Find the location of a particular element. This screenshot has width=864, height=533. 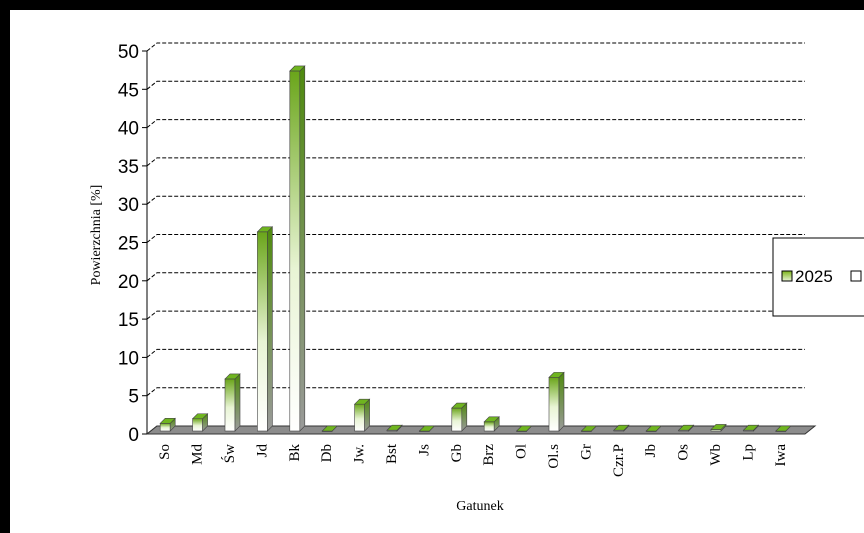

y-tick-label: 0 is located at coordinates (133, 435).